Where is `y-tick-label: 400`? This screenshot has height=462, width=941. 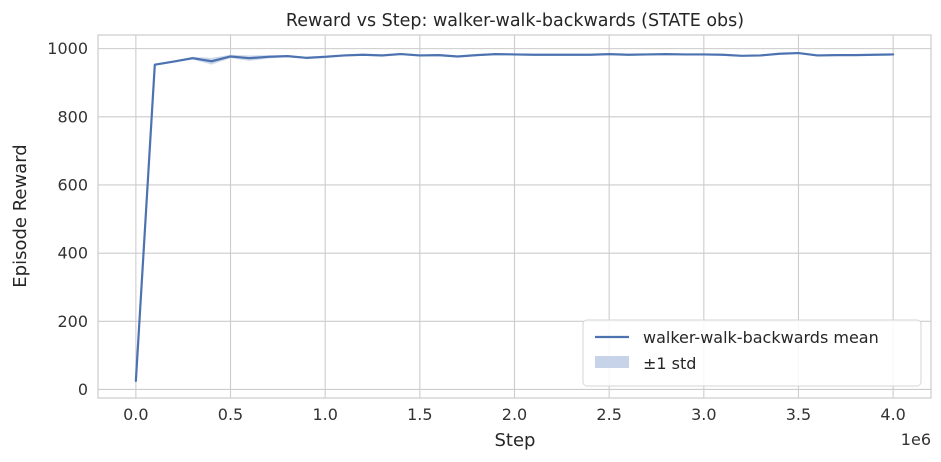
y-tick-label: 400 is located at coordinates (72, 253).